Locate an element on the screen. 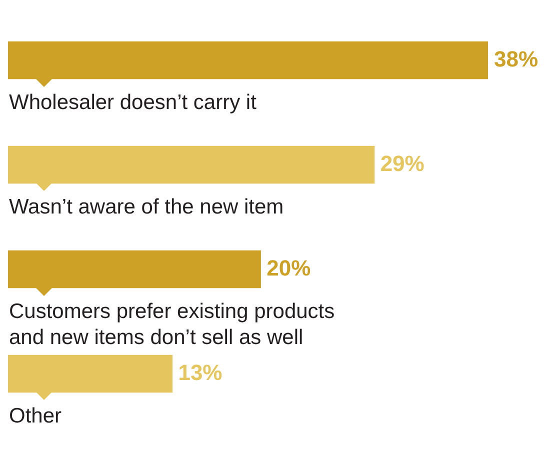 This screenshot has width=556, height=474. data-label: 38% is located at coordinates (516, 59).